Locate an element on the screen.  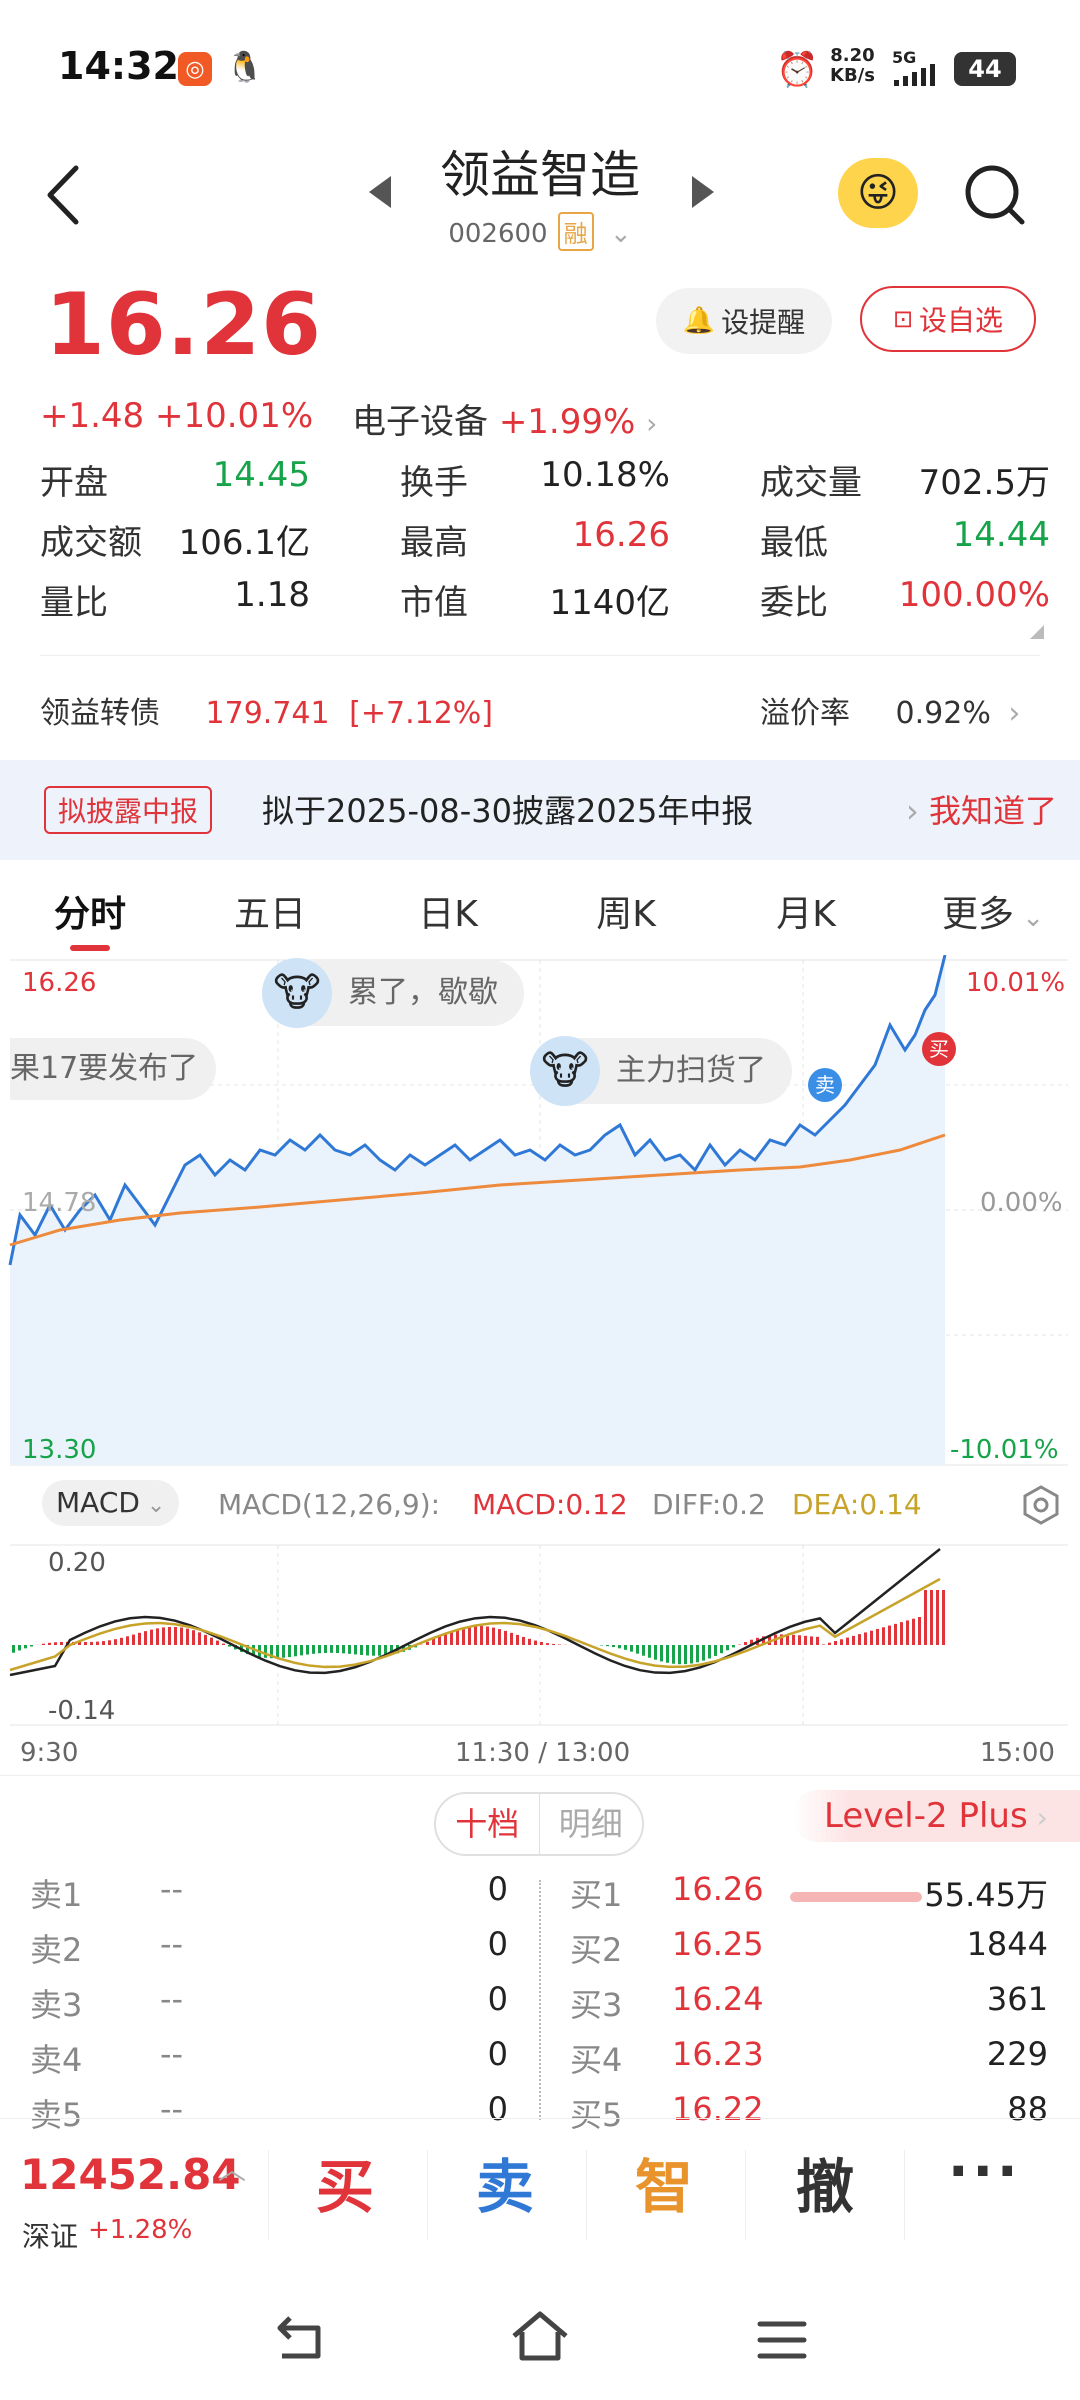
report-banner: 拟披露中报 拟于2025-08-30披露2025年中报 › 我知道了 is located at coordinates (540, 810).